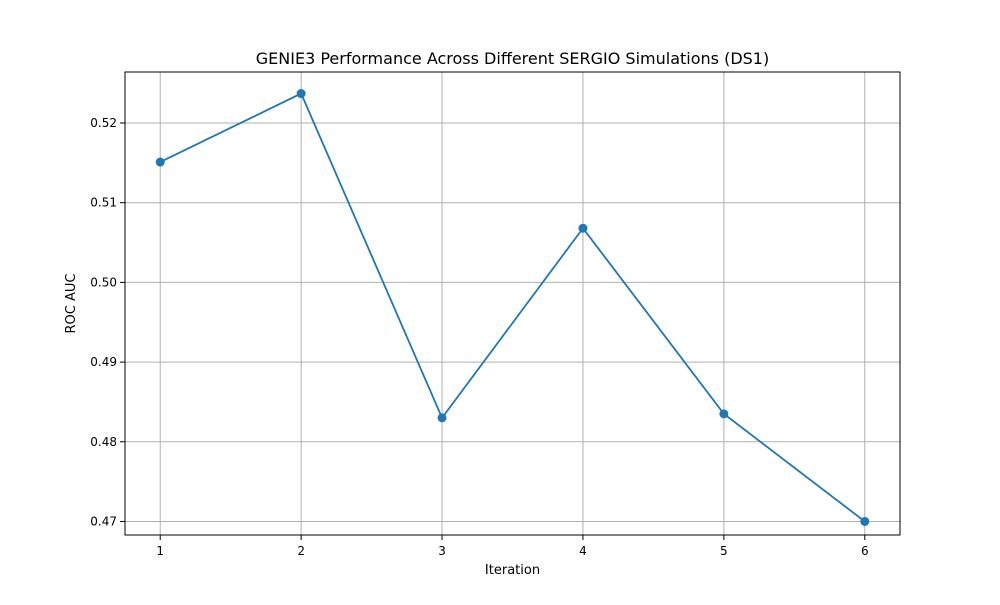 This screenshot has height=605, width=1000. Describe the element at coordinates (865, 551) in the screenshot. I see `x-tick-label: 6` at that location.